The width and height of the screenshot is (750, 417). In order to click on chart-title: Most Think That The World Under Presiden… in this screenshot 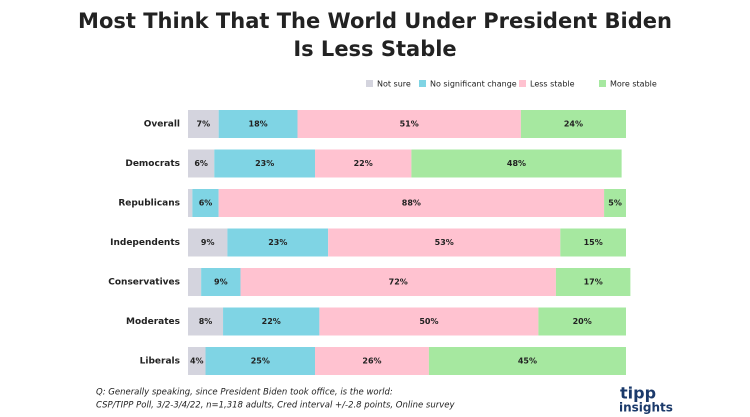, I will do `click(375, 21)`.